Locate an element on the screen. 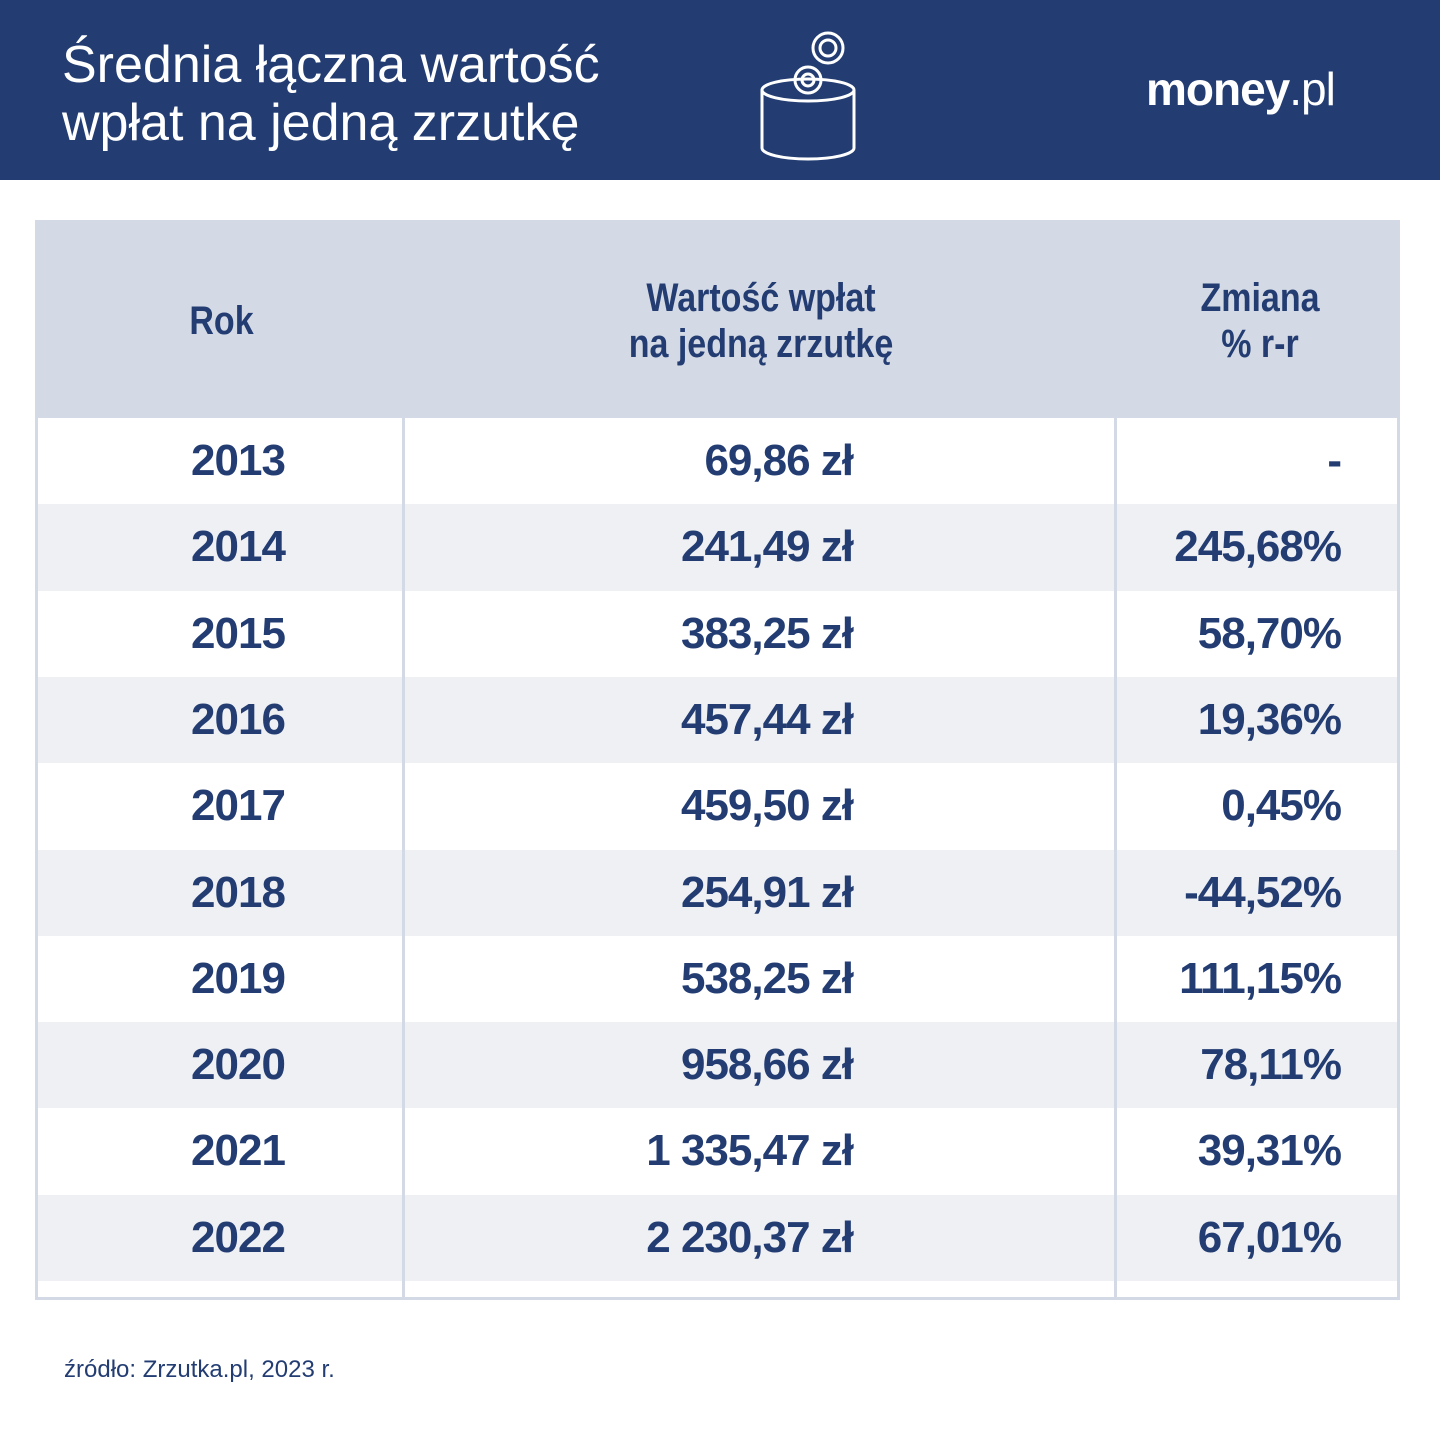 The image size is (1440, 1440). value-cell: 2 230,37 zł is located at coordinates (750, 1237).